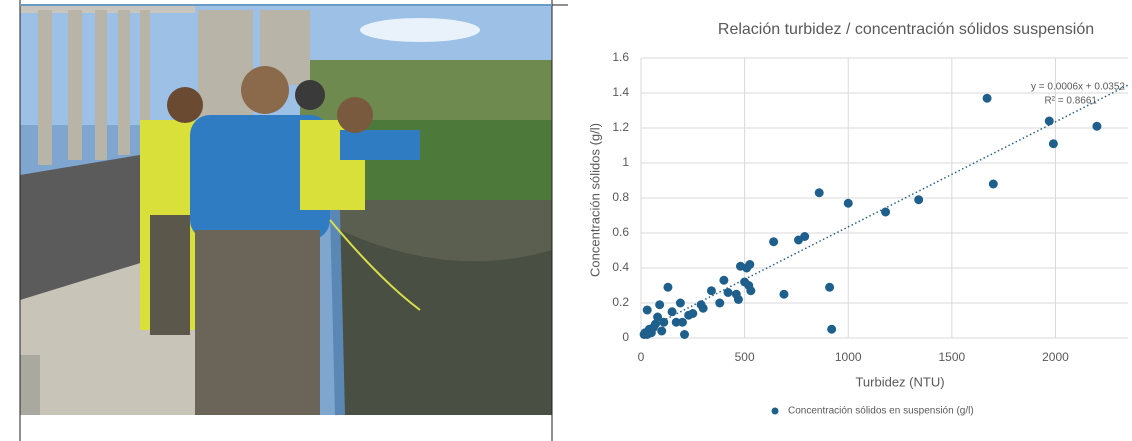 The image size is (1132, 441). I want to click on y-tick-label: 0.8, so click(620, 197).